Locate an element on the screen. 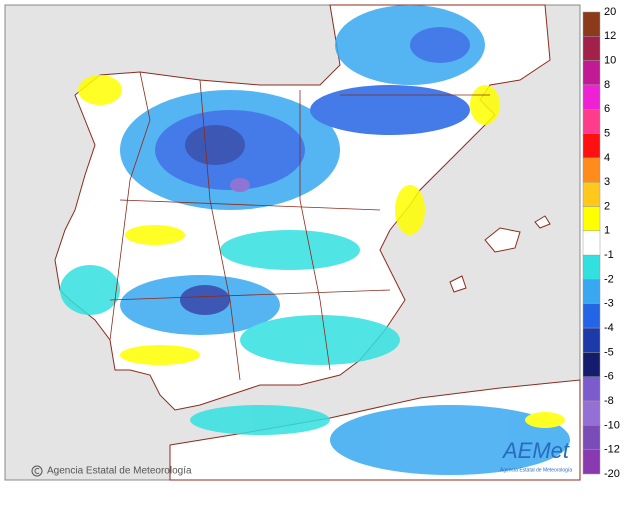 The width and height of the screenshot is (630, 505). legend-label: 20 is located at coordinates (610, 12).